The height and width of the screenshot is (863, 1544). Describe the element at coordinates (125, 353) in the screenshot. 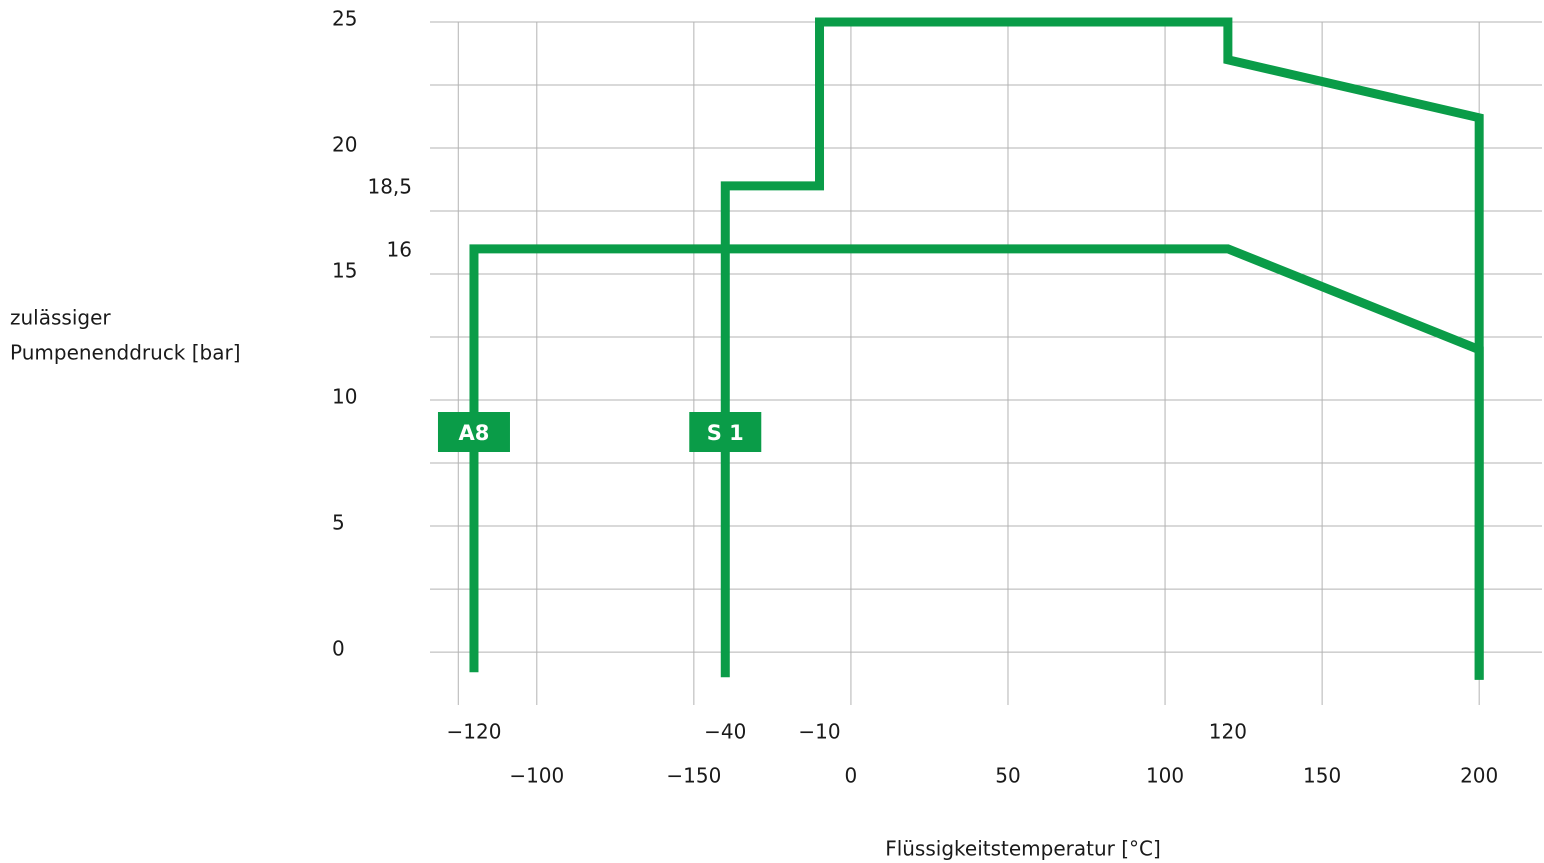

I see `y-axis-label: Pumpenenddruck [bar]` at that location.